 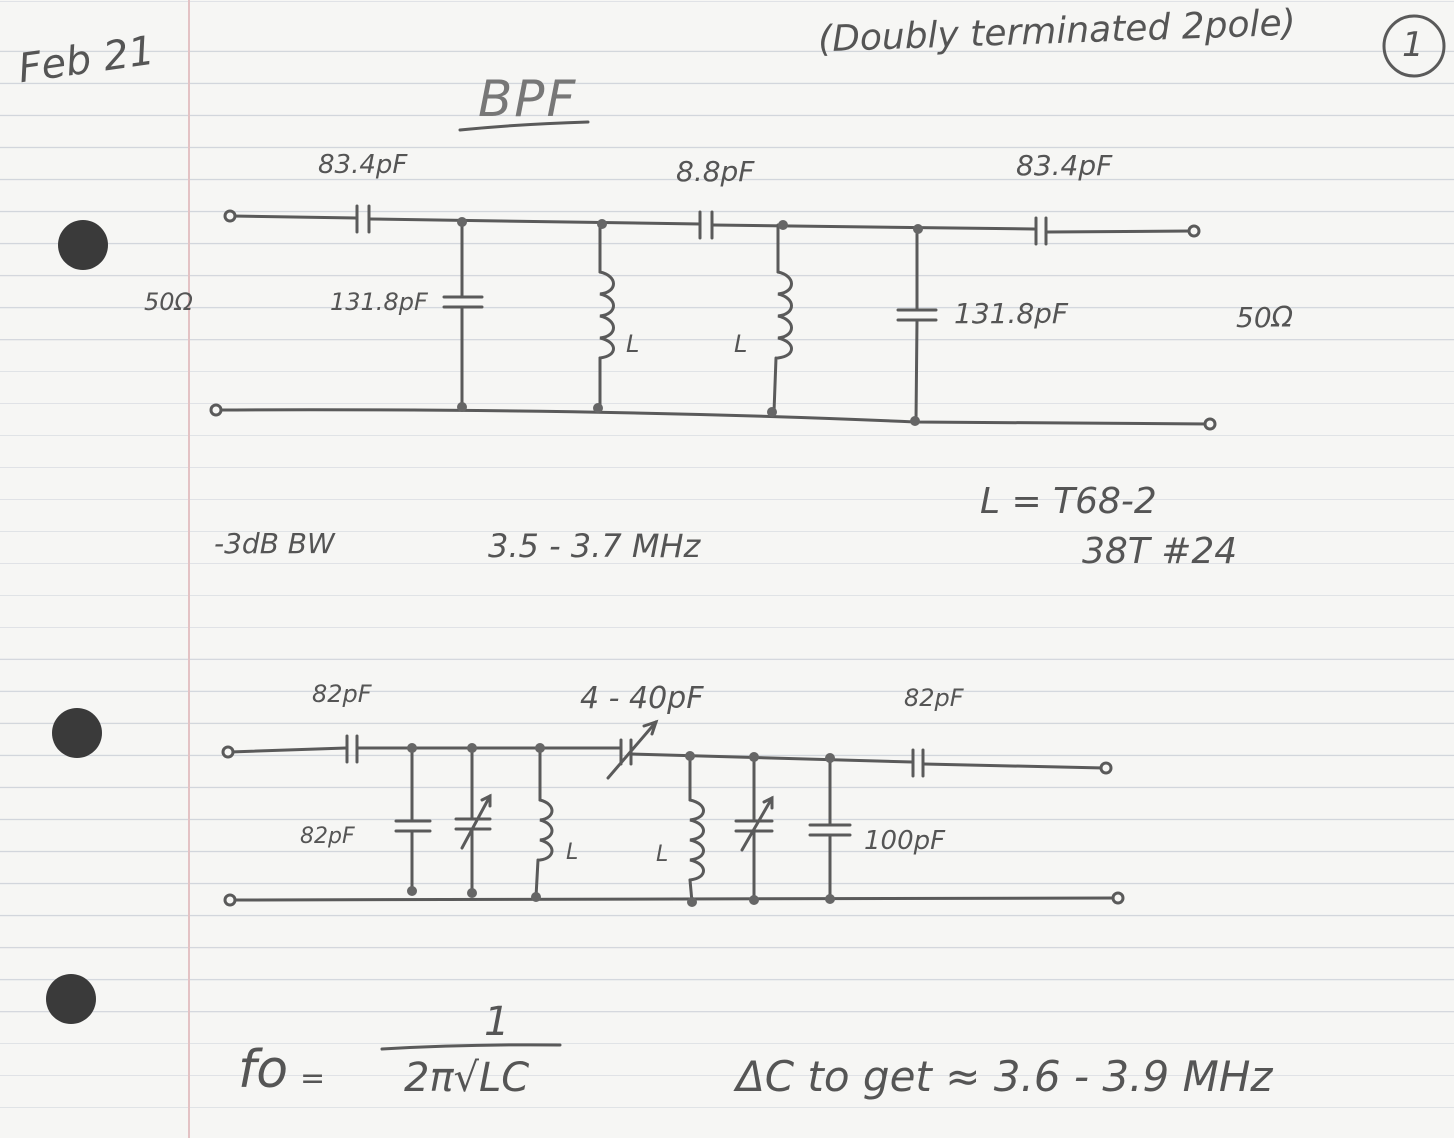 I want to click on c1-shunt-cap-right-label: 131.8pF, so click(x=1011, y=313).